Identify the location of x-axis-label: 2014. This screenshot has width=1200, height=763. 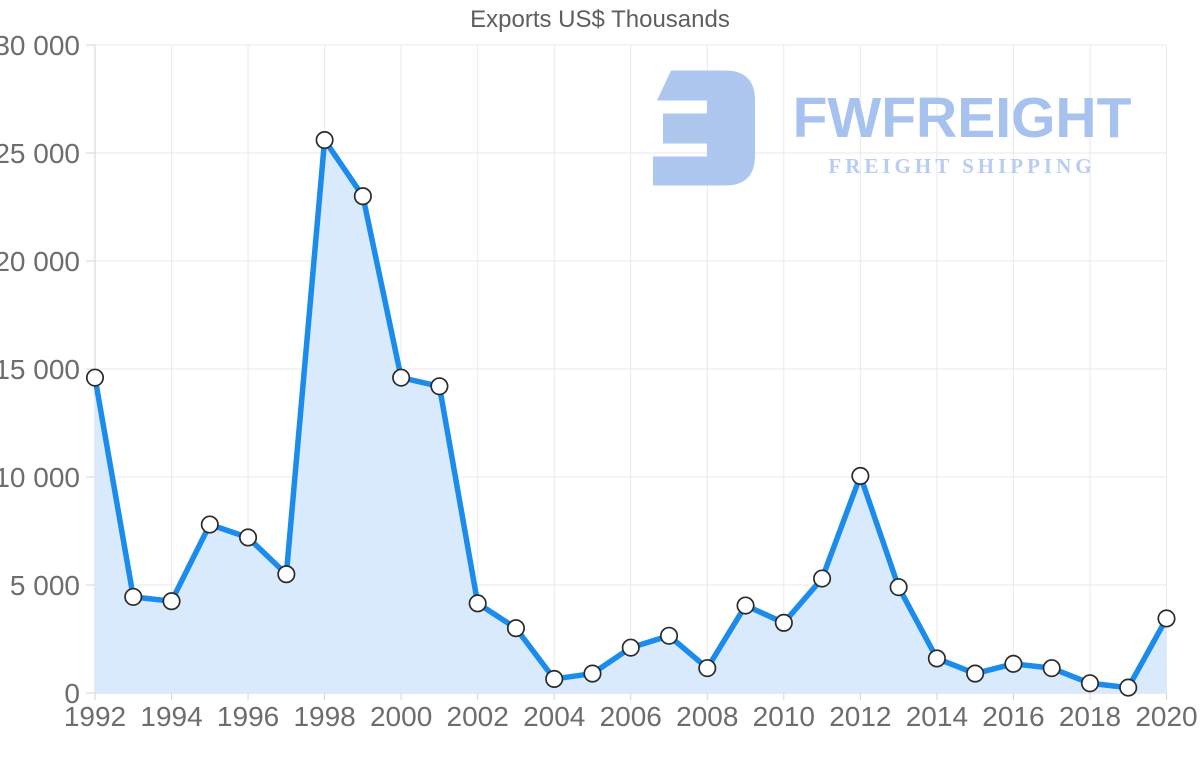
(937, 716).